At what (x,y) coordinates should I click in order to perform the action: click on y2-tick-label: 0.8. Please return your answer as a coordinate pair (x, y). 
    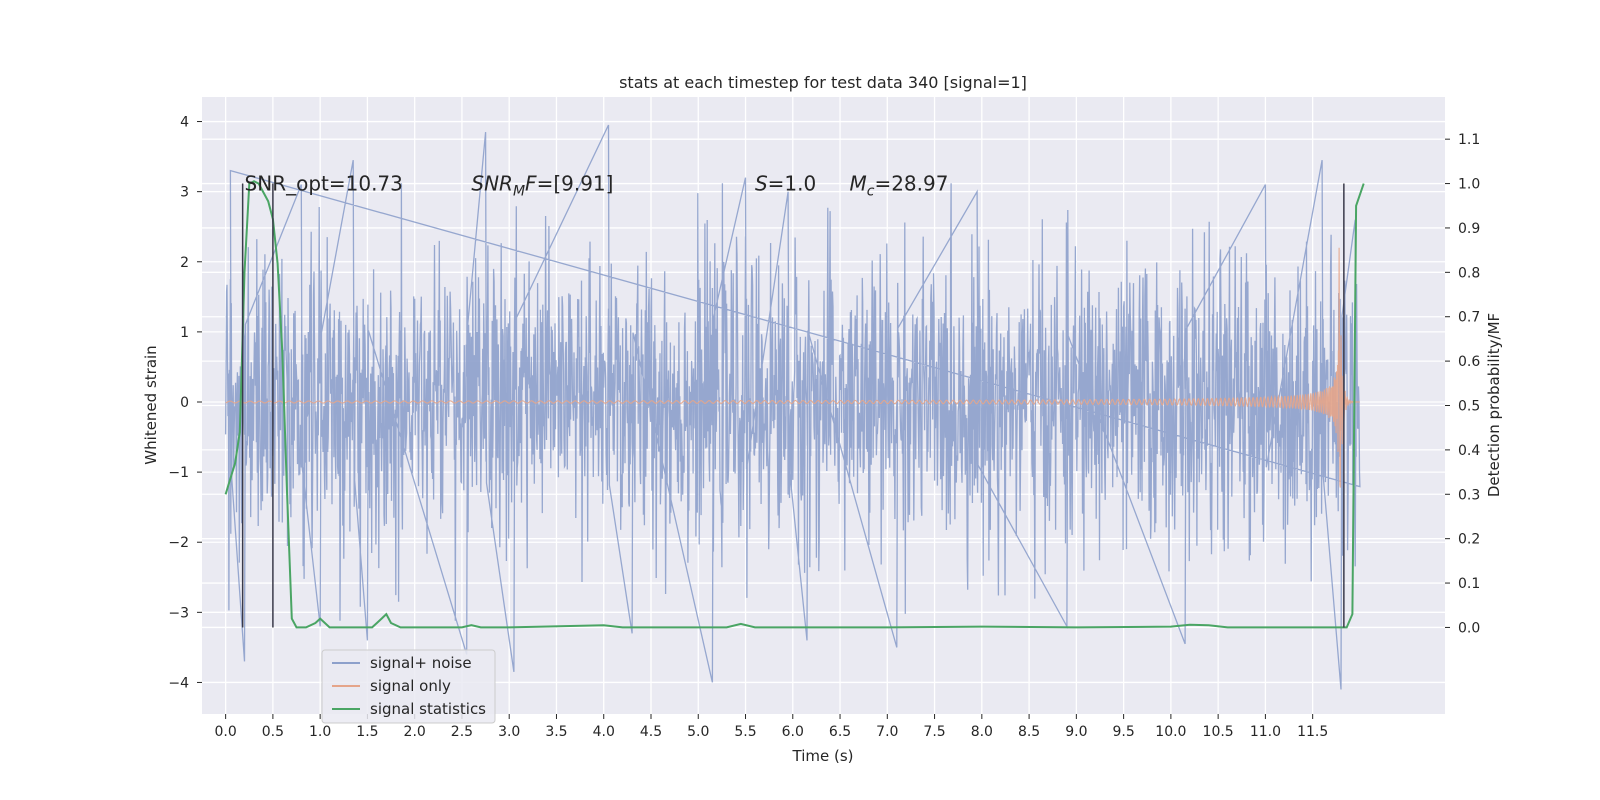
    Looking at the image, I should click on (1469, 273).